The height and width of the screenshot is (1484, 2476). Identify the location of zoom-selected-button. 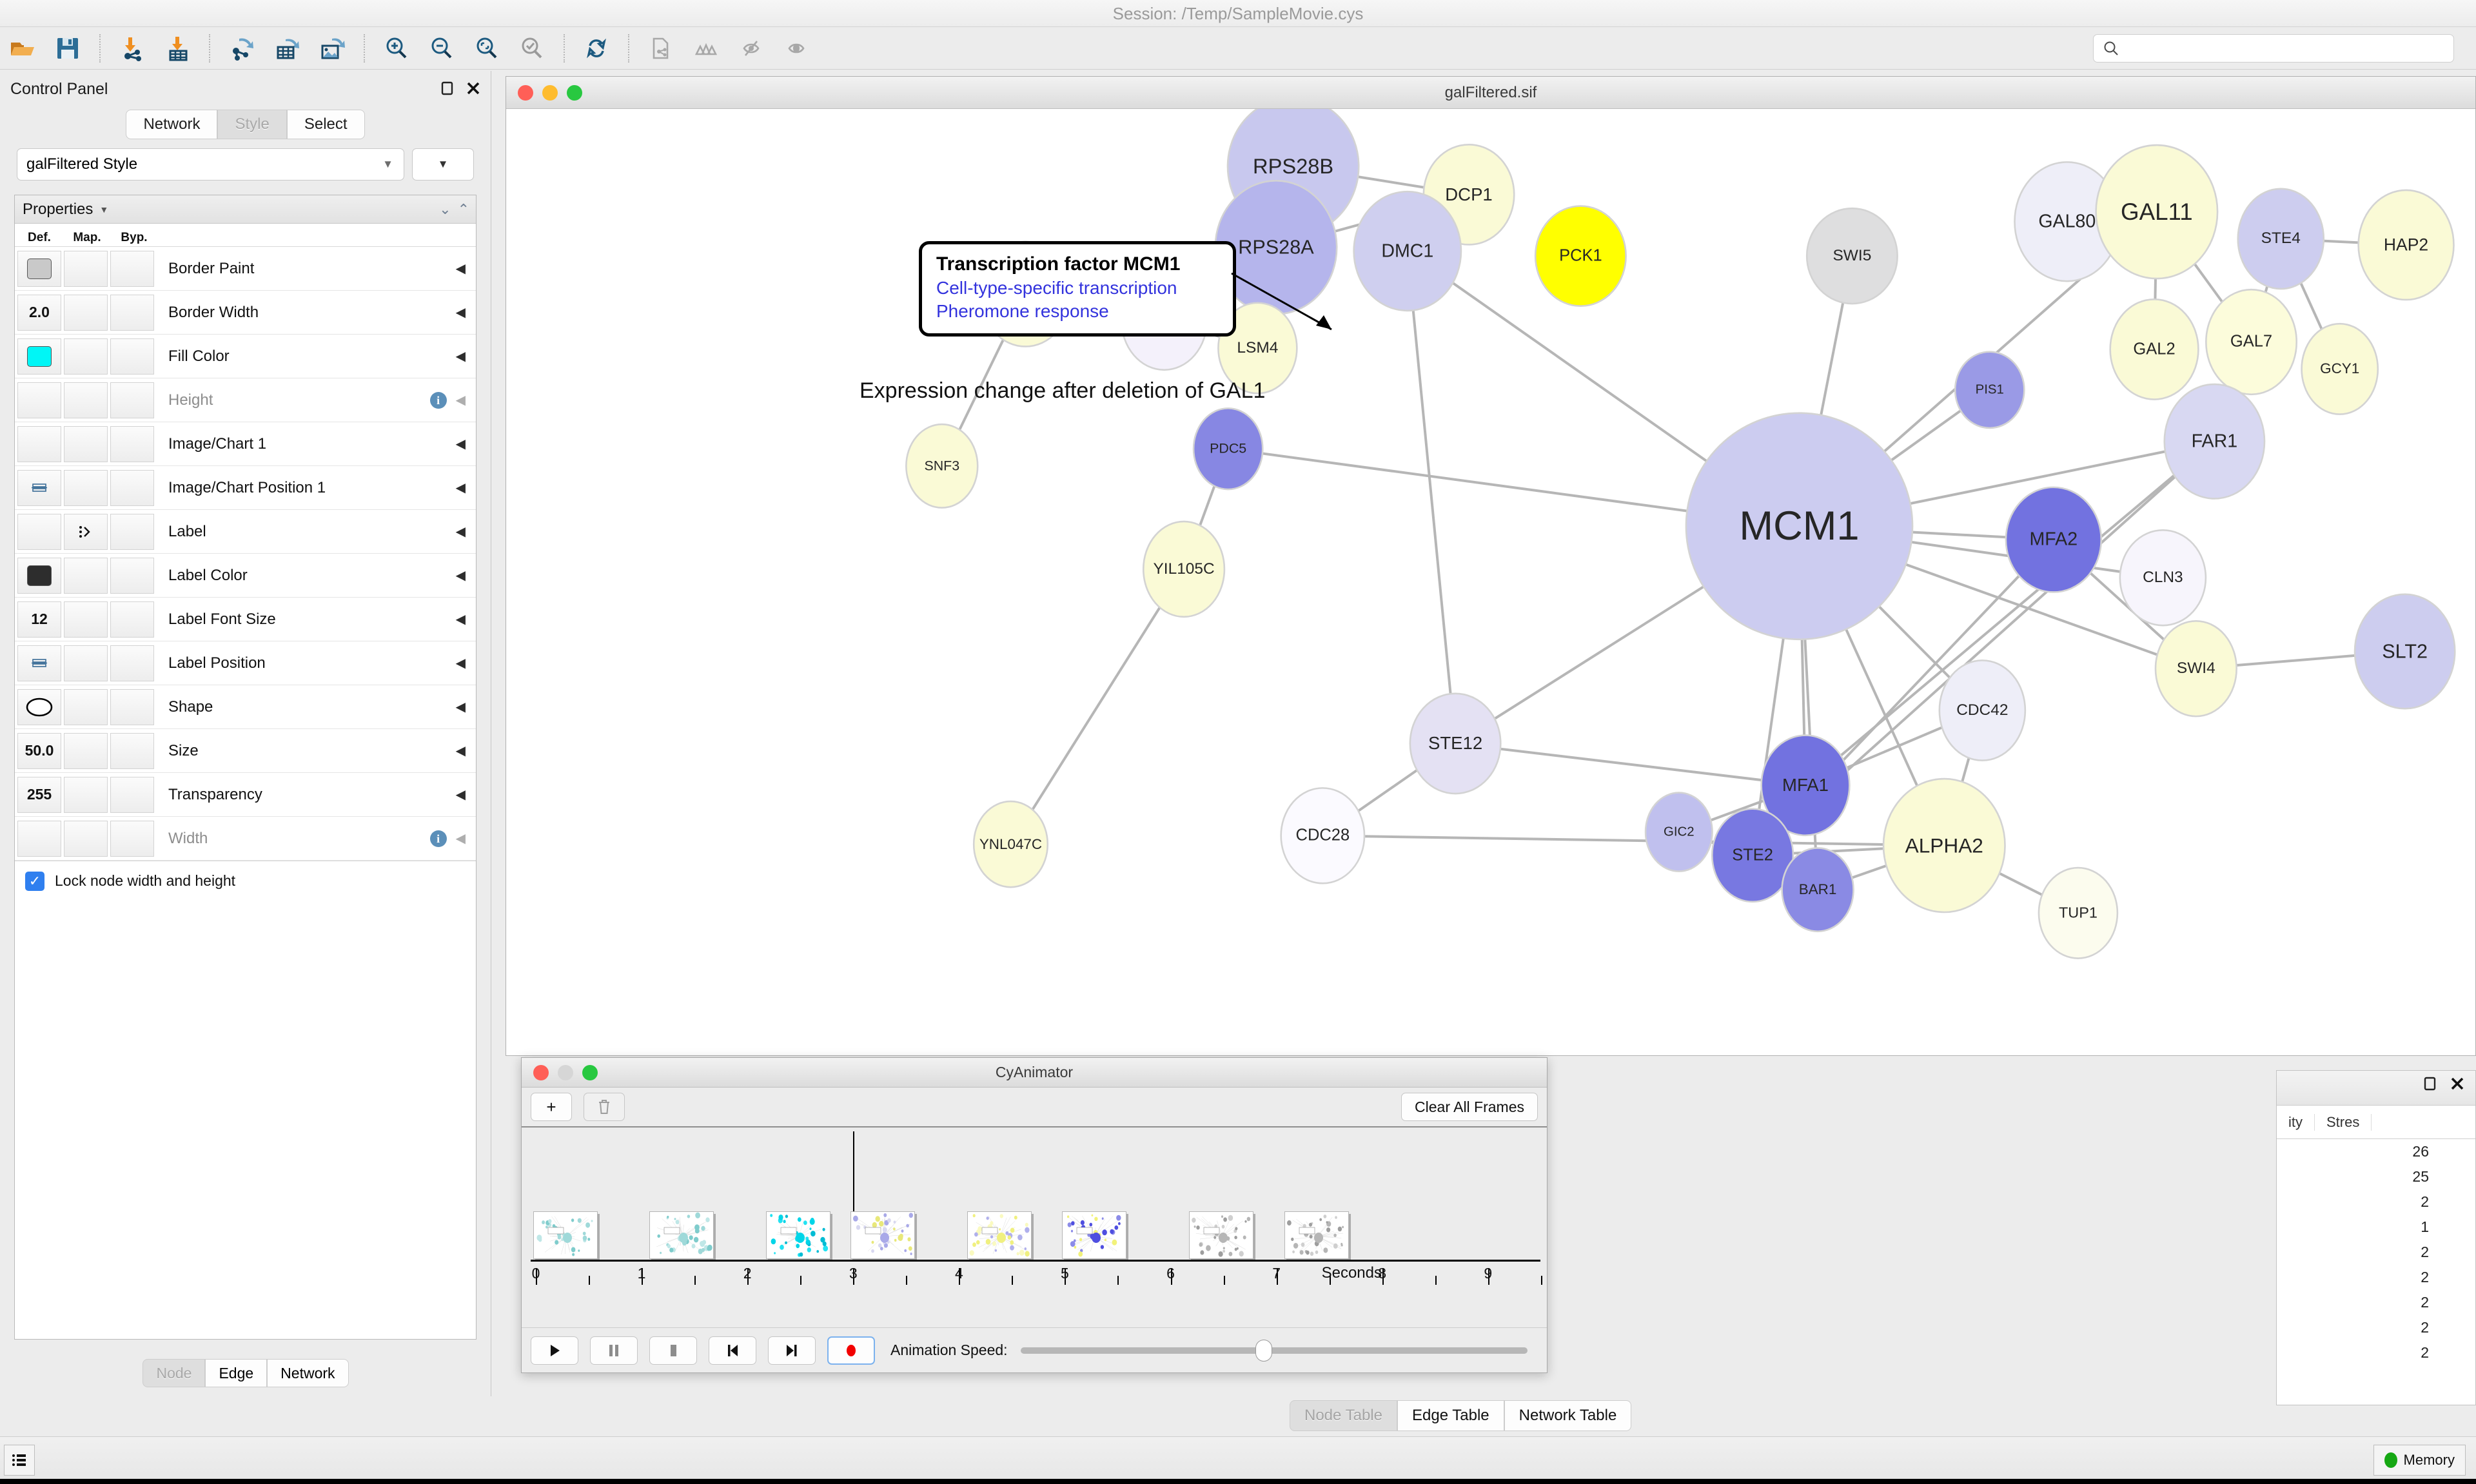
(486, 48).